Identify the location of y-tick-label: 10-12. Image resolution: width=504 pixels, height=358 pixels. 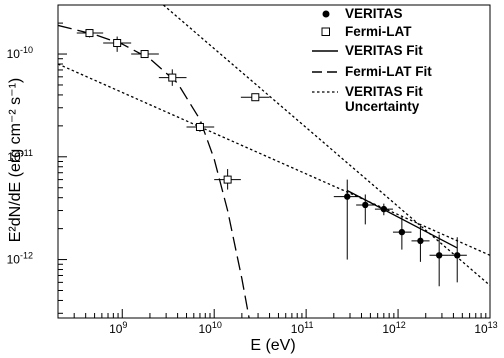
(20, 259).